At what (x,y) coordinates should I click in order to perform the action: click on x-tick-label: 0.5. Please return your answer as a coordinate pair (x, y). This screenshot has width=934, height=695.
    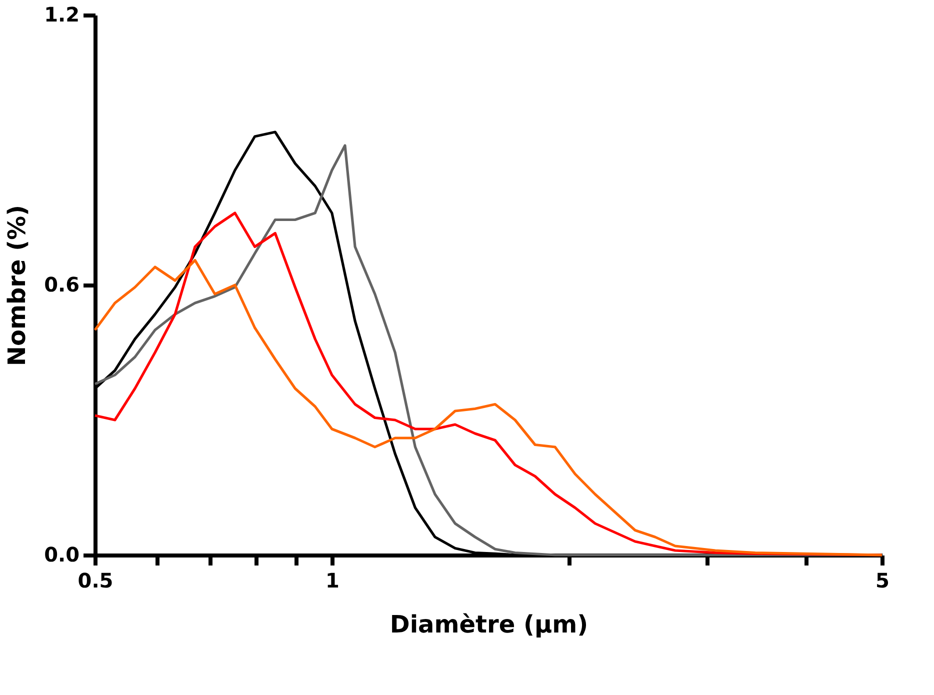
    Looking at the image, I should click on (96, 580).